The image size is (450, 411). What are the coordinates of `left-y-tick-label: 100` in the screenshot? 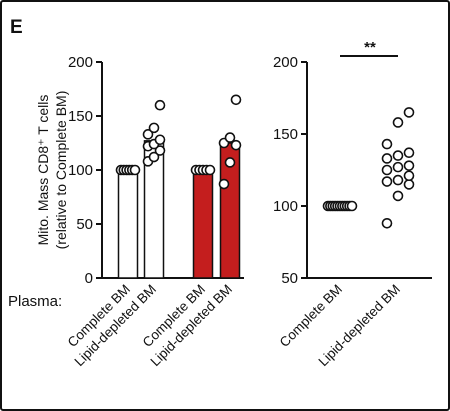 It's located at (80, 170).